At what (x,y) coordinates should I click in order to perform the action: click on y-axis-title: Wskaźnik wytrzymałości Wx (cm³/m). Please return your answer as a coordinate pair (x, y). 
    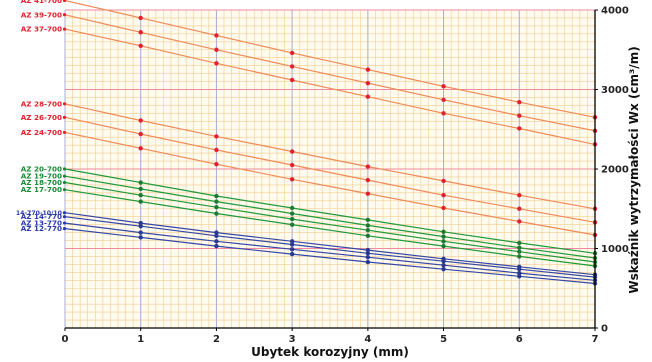
    Looking at the image, I should click on (634, 169).